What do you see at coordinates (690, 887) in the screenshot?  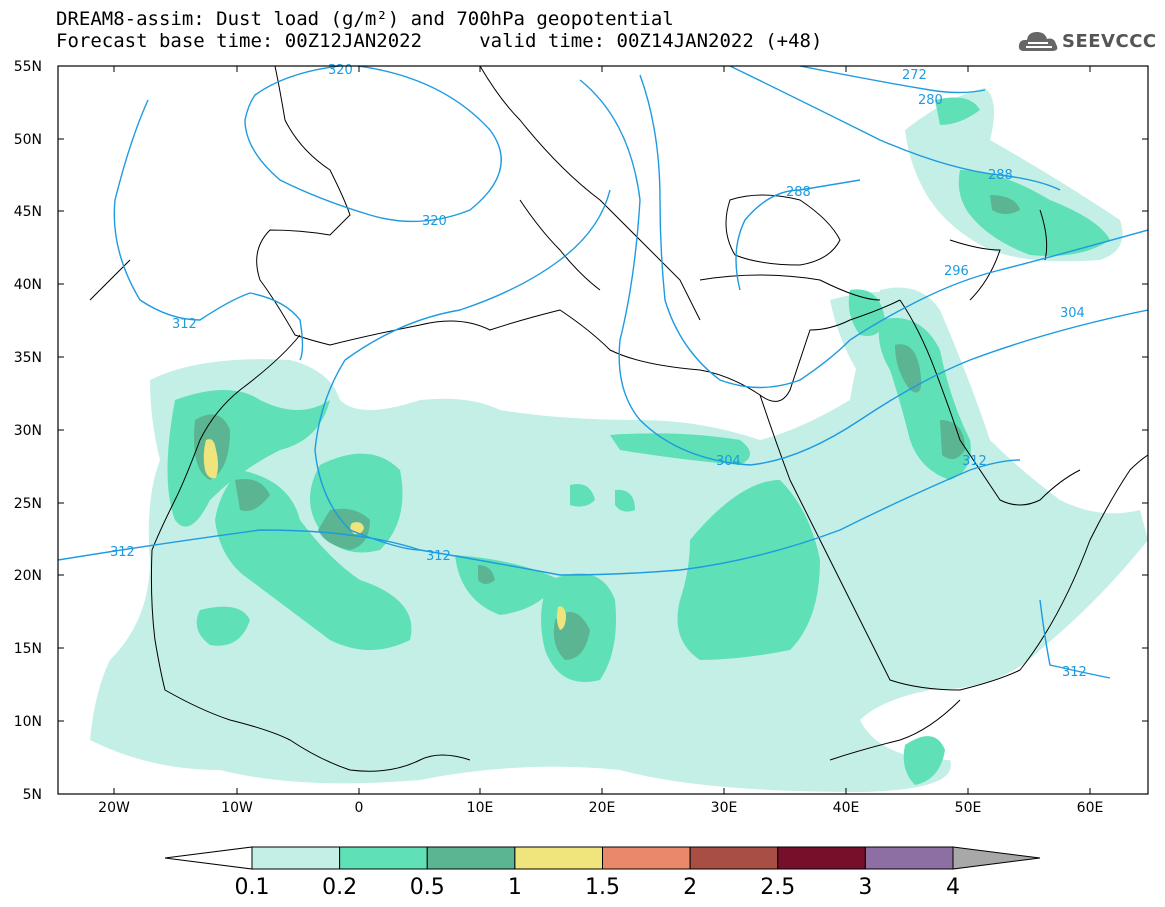 I see `colorbar-tick-label: 2` at bounding box center [690, 887].